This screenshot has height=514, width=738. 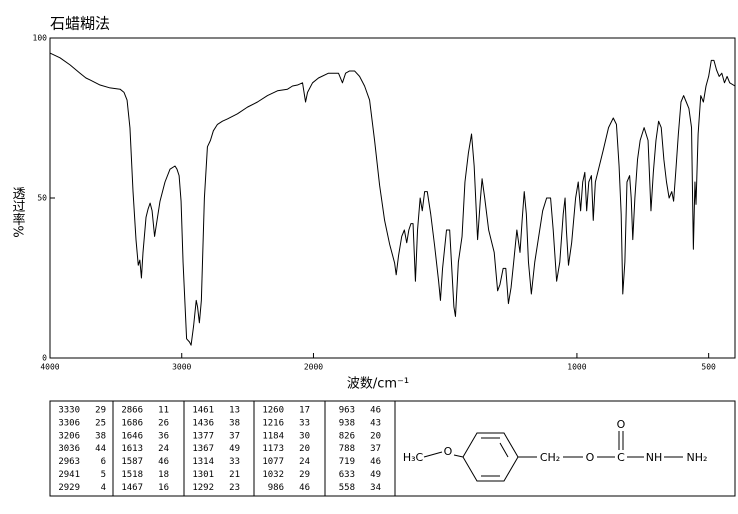 I want to click on peak-wavenumber: 2941, so click(x=69, y=475).